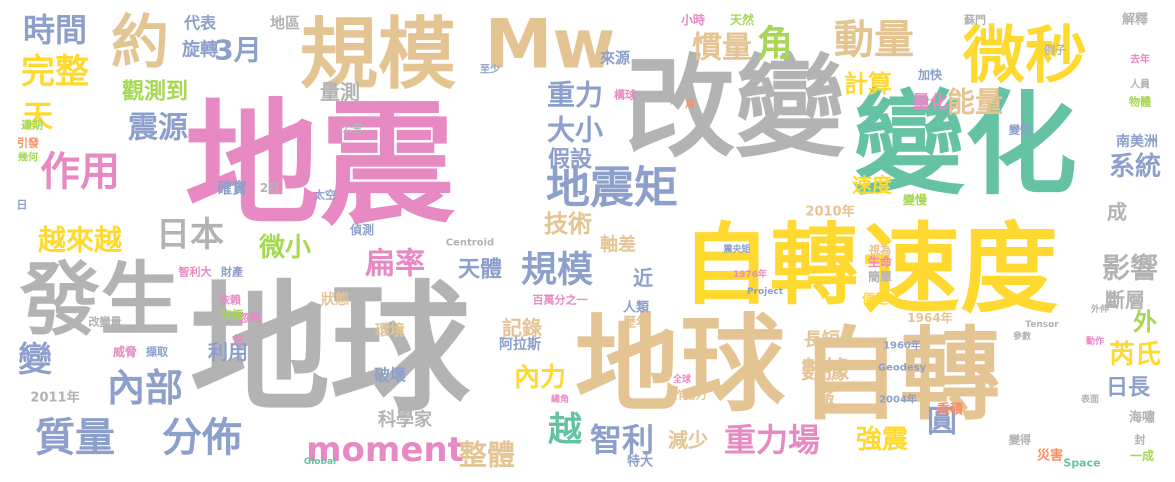 The image size is (1175, 482). What do you see at coordinates (636, 308) in the screenshot?
I see `word: 人類` at bounding box center [636, 308].